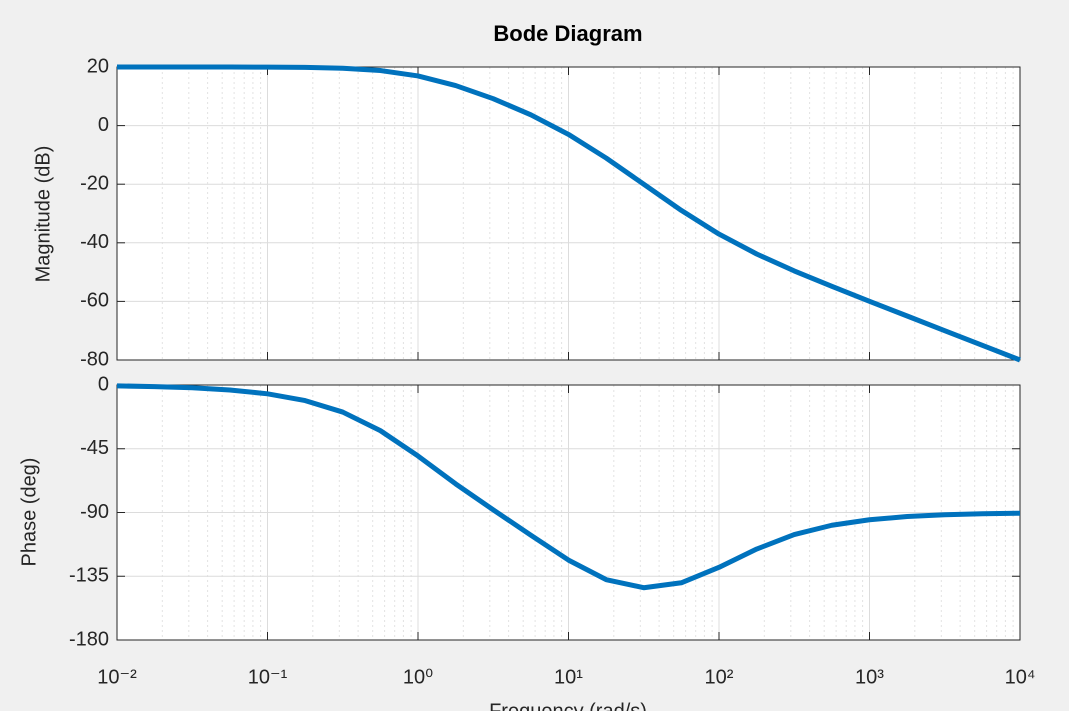  What do you see at coordinates (1020, 677) in the screenshot?
I see `x-tick-label: 10⁴` at bounding box center [1020, 677].